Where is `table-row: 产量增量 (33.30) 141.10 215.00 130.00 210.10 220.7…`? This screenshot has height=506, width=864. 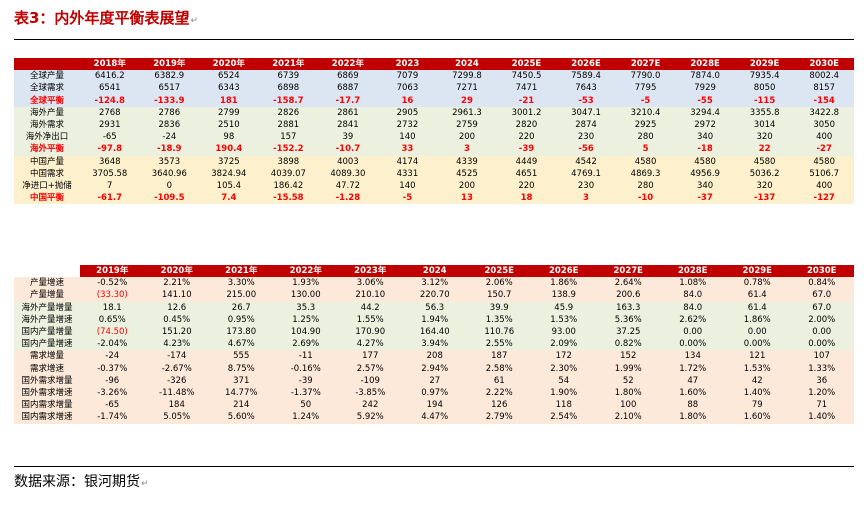 table-row: 产量增量 (33.30) 141.10 215.00 130.00 210.10 220.7… is located at coordinates (434, 295).